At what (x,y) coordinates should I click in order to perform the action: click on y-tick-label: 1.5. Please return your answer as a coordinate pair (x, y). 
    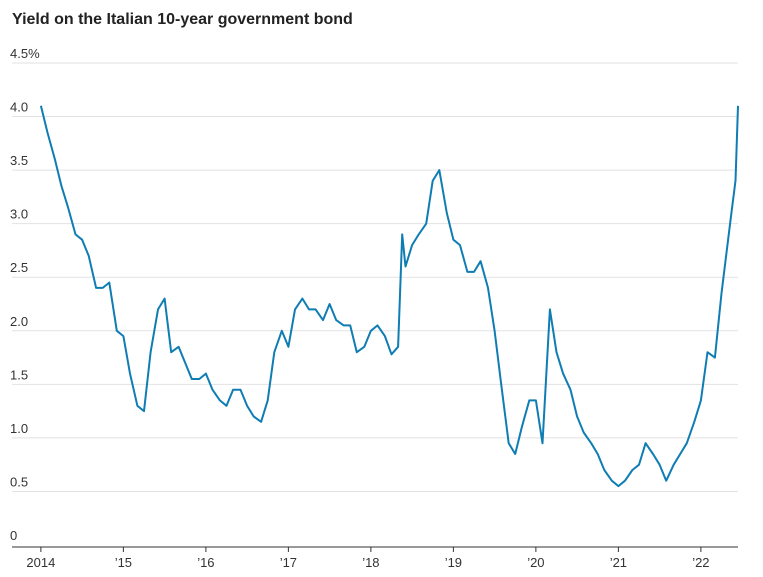
    Looking at the image, I should click on (19, 374).